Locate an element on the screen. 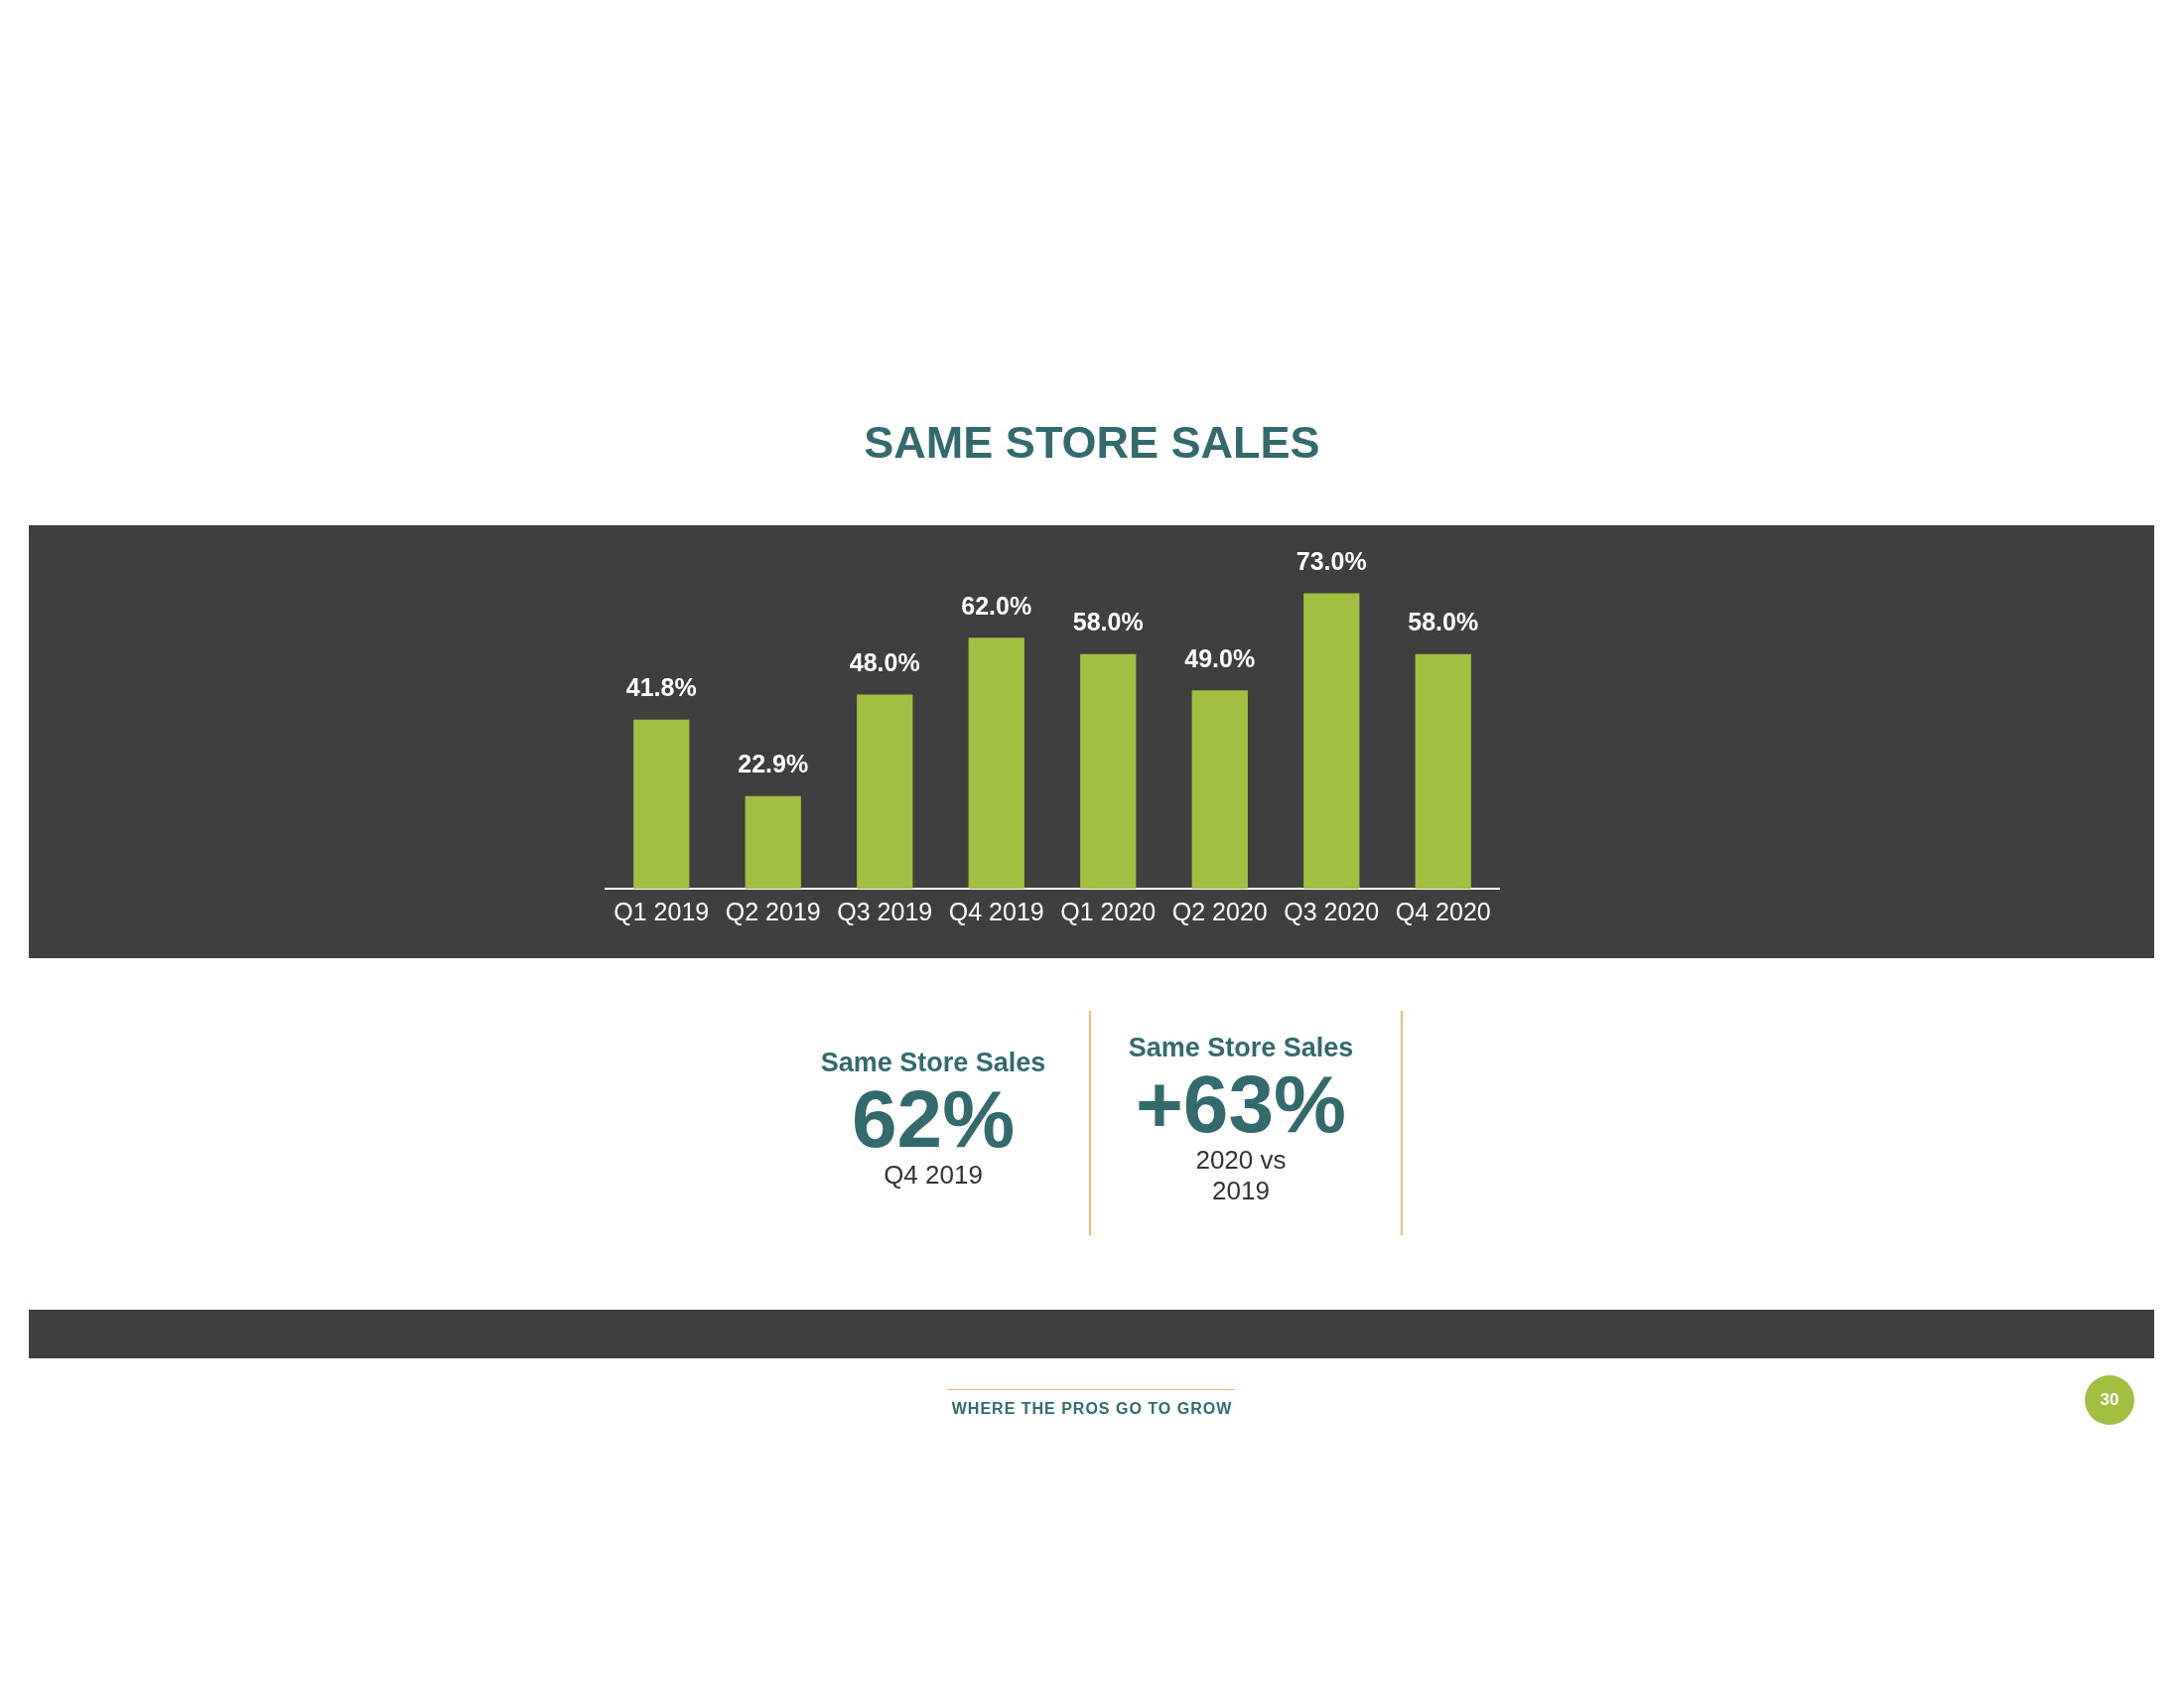 This screenshot has height=1688, width=2184. text: 30 is located at coordinates (2109, 1400).